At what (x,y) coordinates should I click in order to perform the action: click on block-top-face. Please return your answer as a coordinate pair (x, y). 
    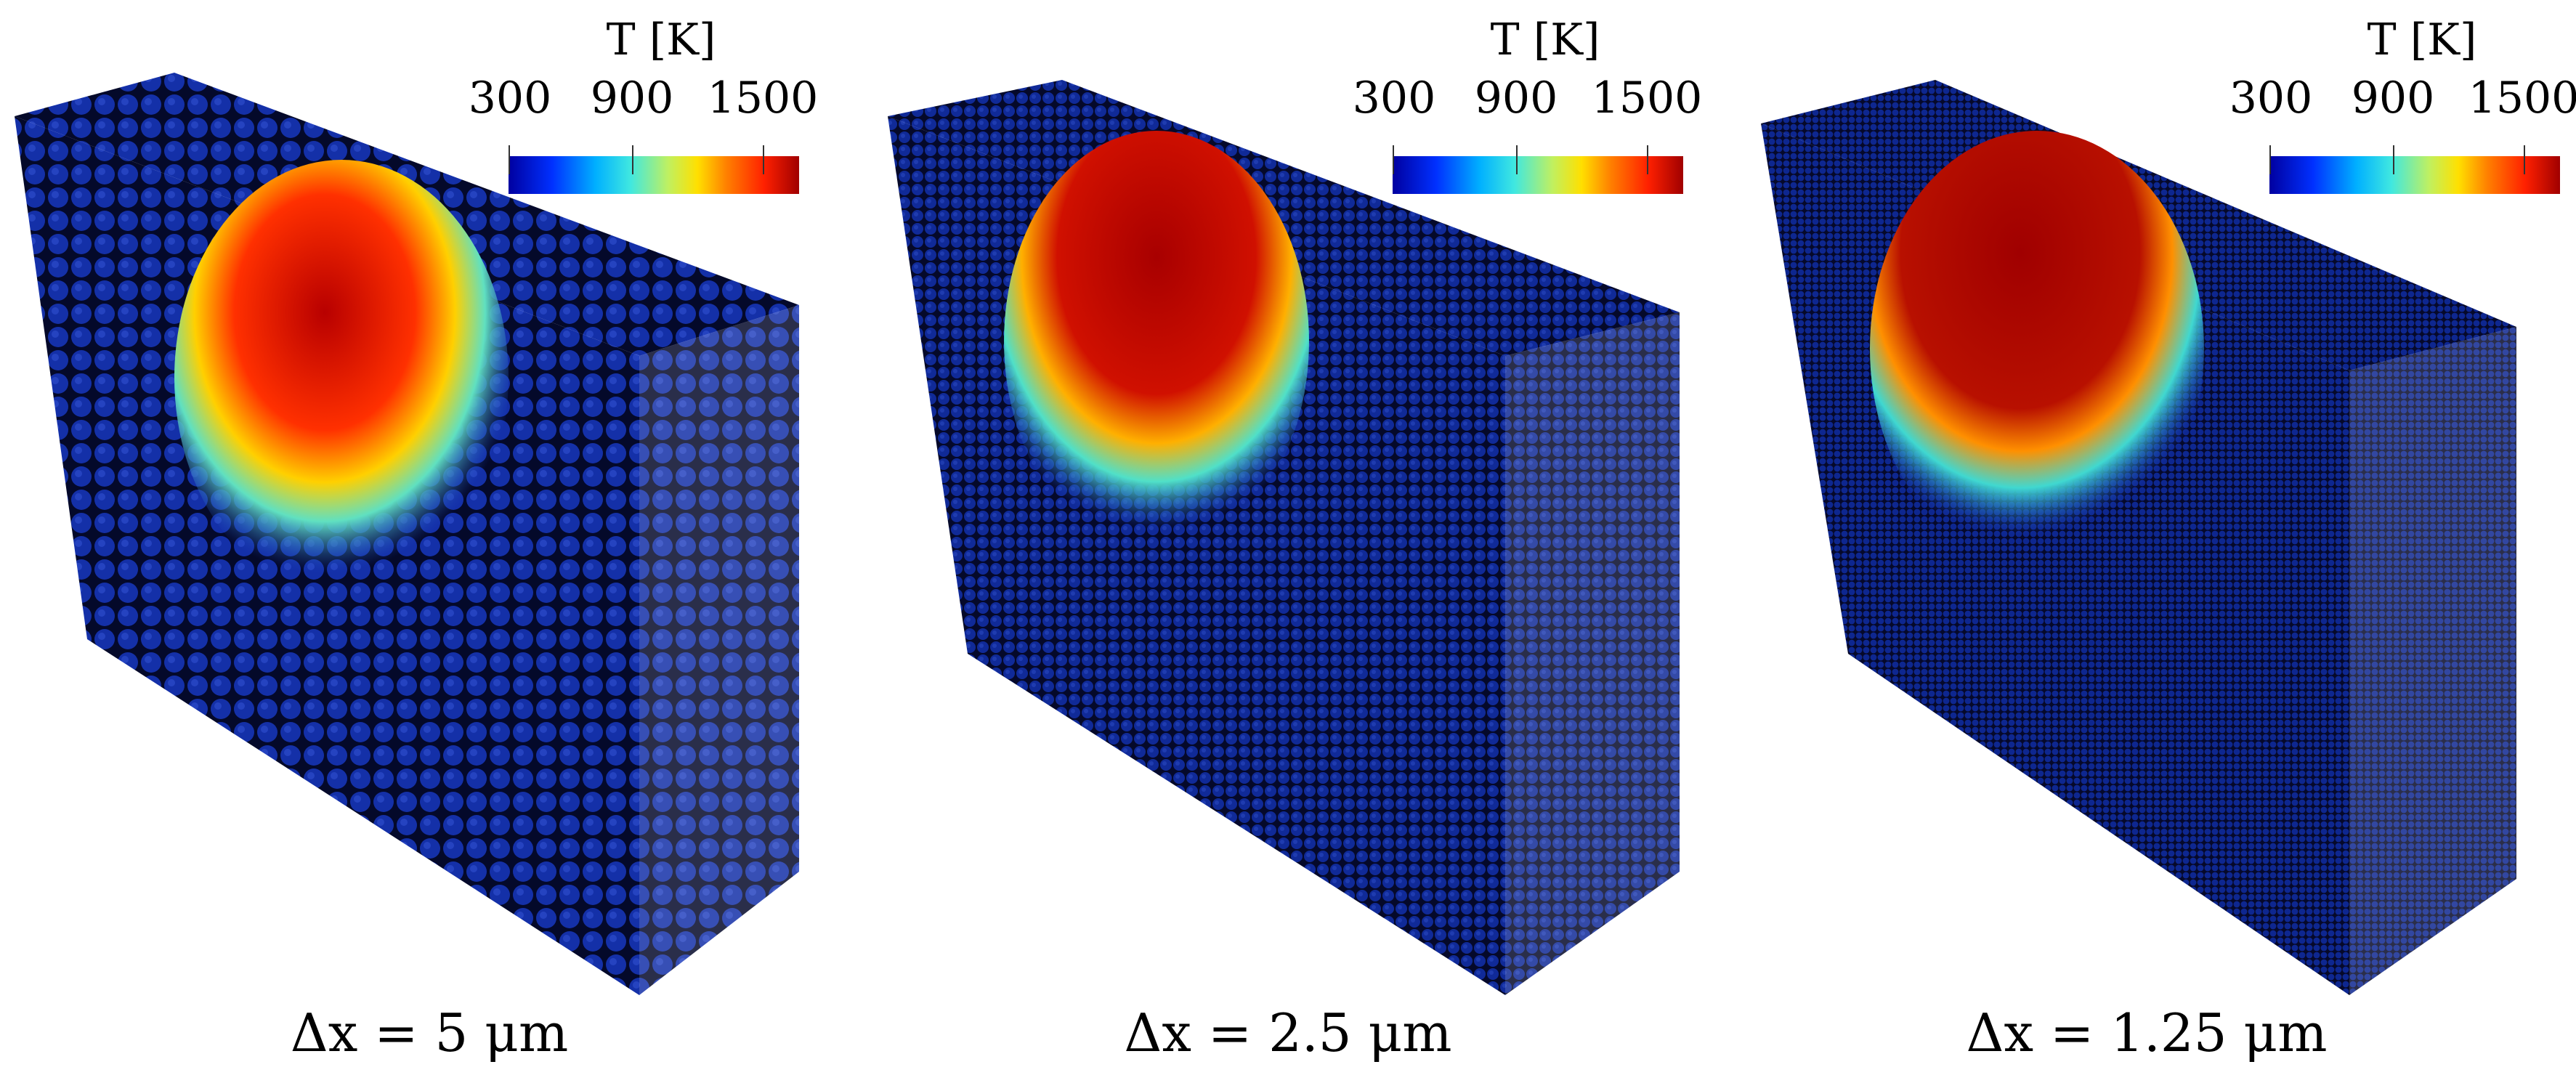
    Looking at the image, I should click on (1284, 218).